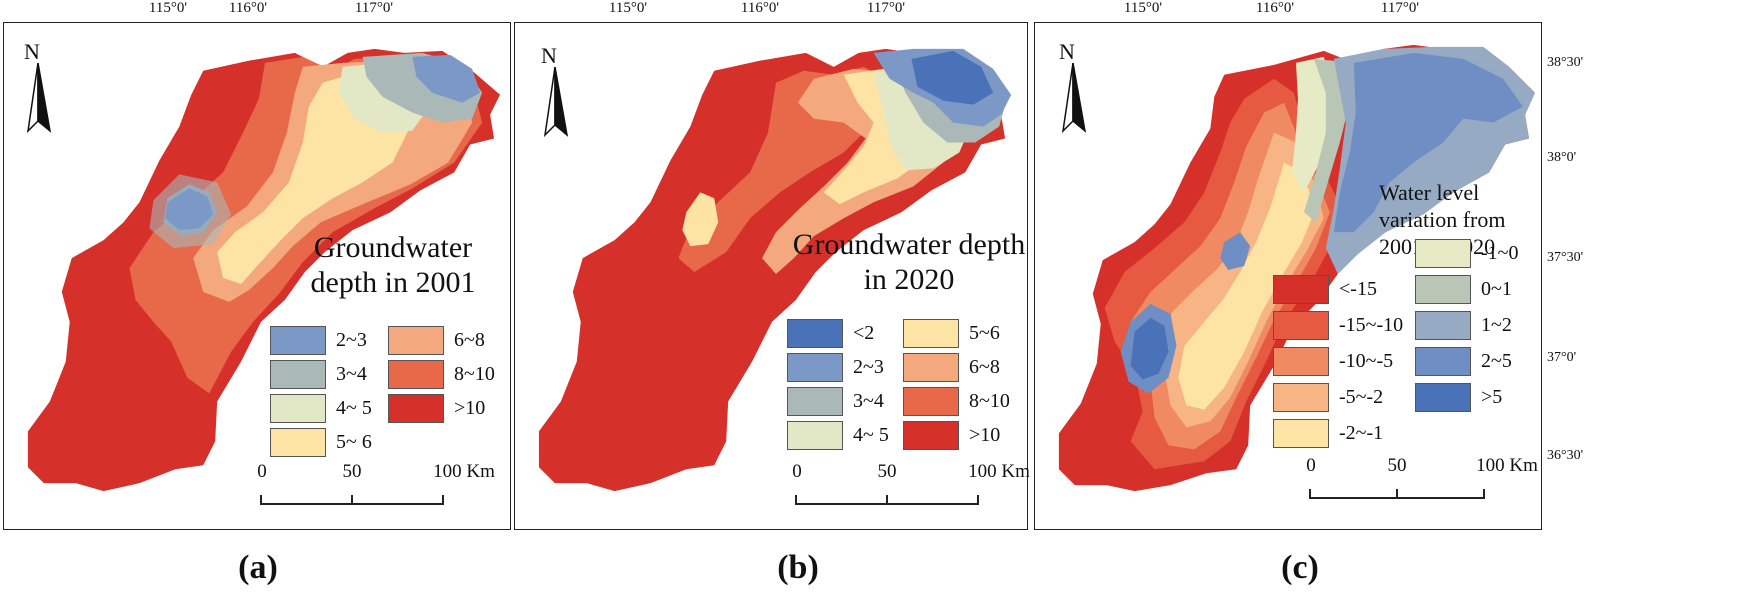  I want to click on legend-item-c-7: 1~2, so click(1463, 325).